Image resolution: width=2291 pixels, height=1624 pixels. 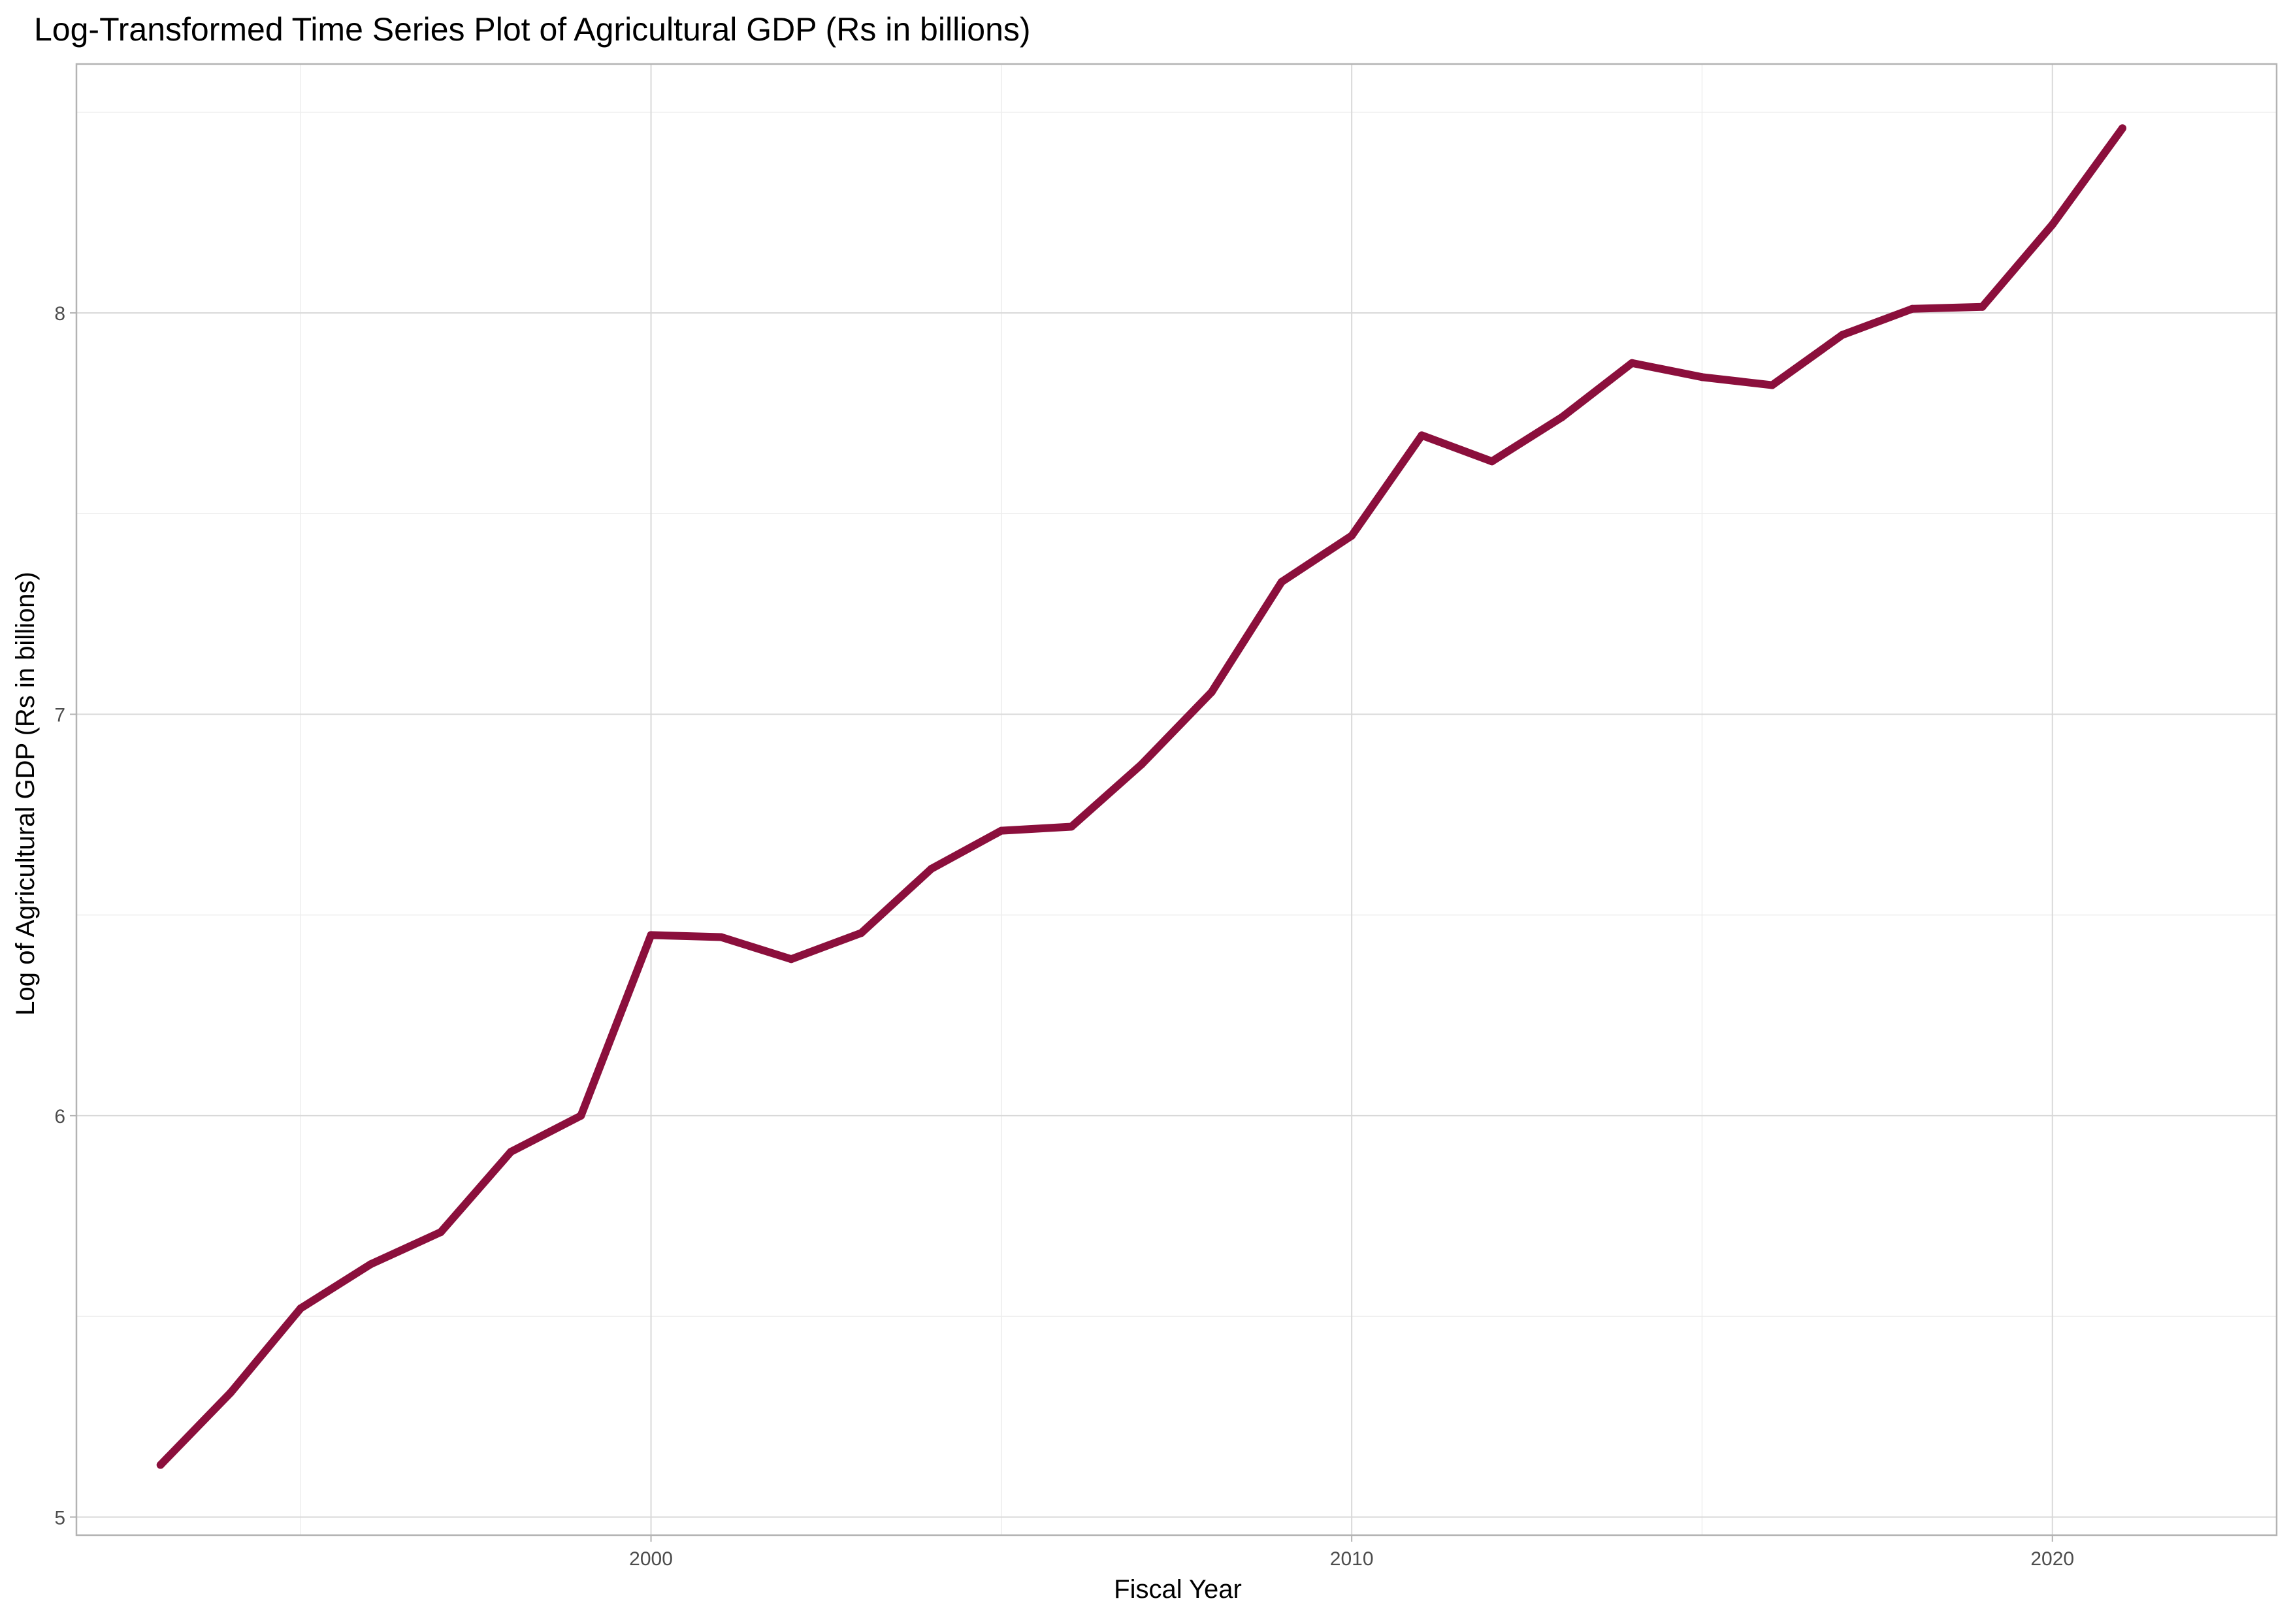 What do you see at coordinates (60, 715) in the screenshot?
I see `y-tick-label: 7` at bounding box center [60, 715].